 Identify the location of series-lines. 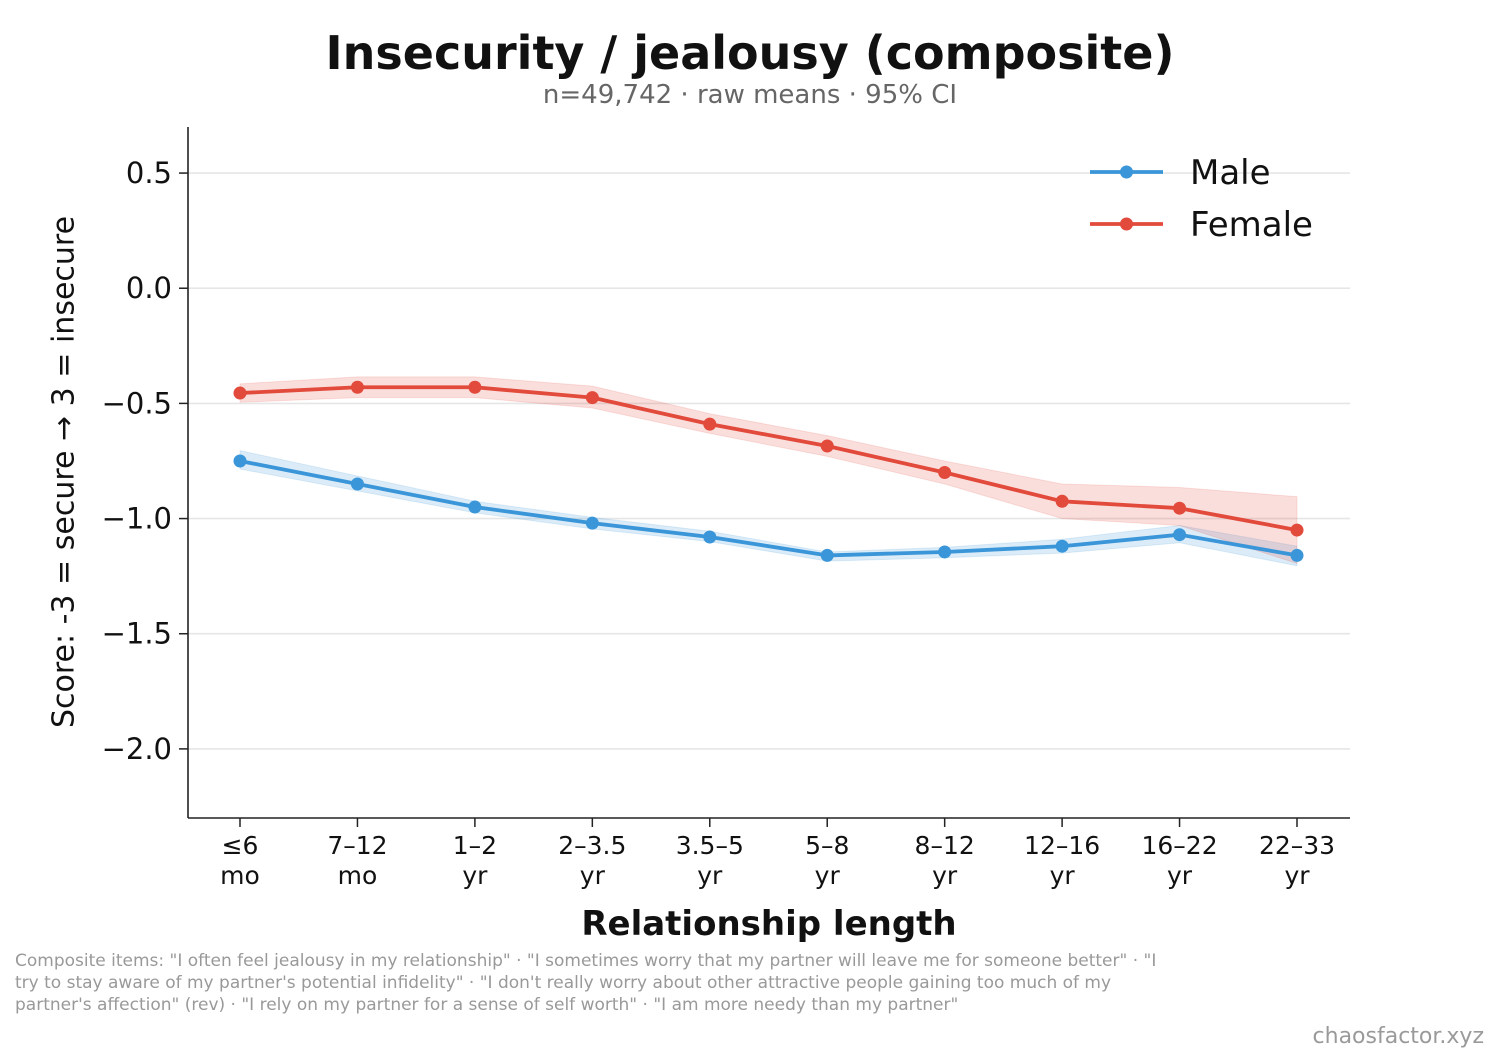
(768, 471).